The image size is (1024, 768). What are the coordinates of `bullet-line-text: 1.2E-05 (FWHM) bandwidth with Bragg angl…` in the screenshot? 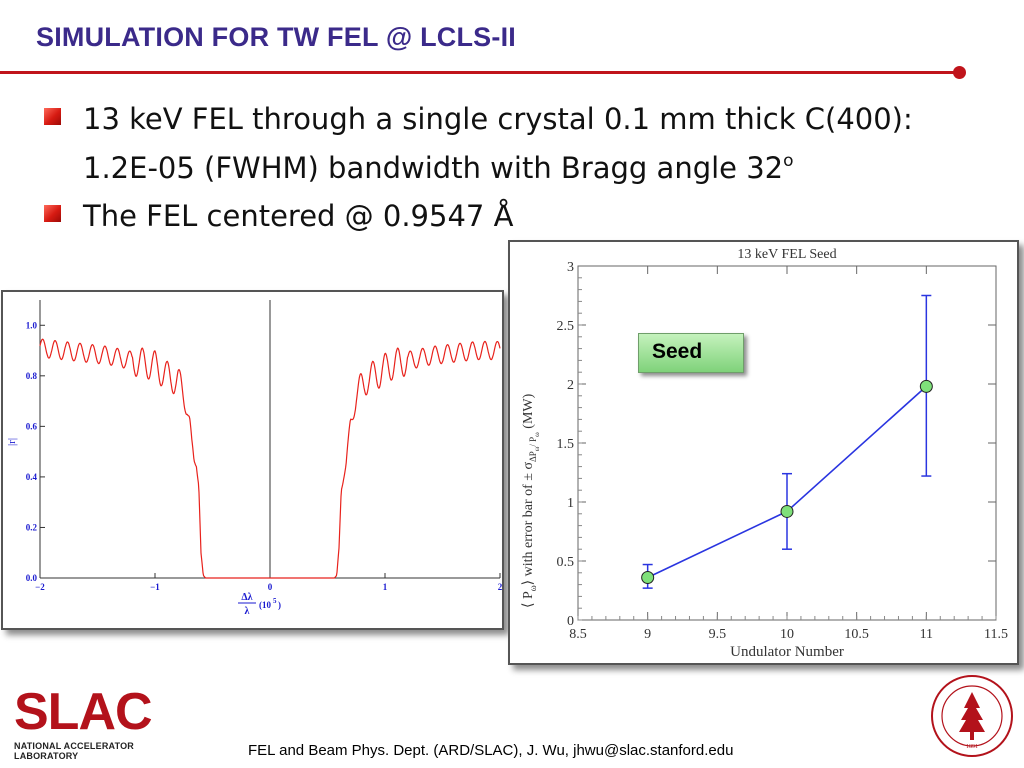 It's located at (433, 168).